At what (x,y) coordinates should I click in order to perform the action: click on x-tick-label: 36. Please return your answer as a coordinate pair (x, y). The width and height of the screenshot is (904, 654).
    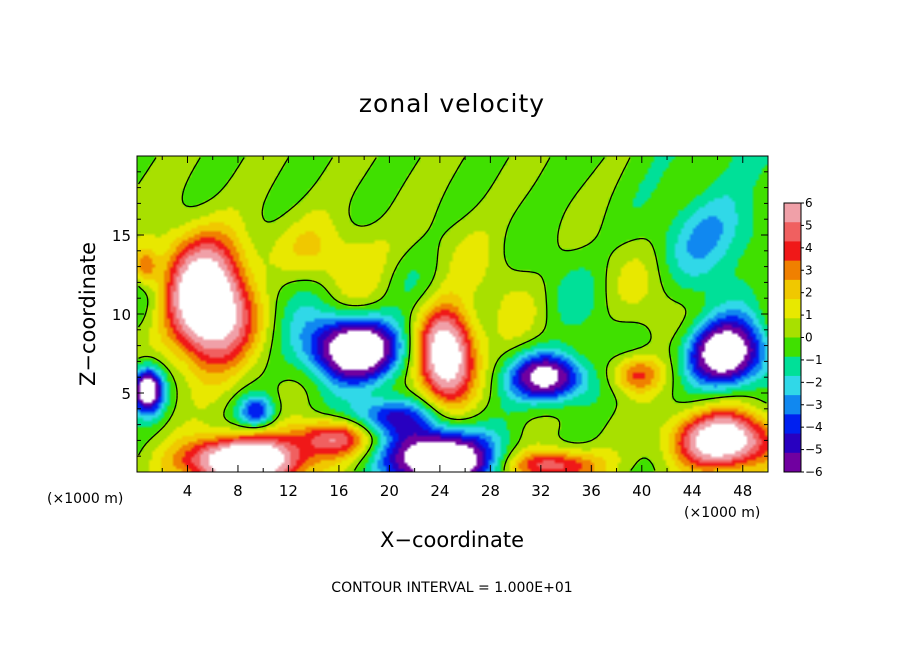
    Looking at the image, I should click on (591, 491).